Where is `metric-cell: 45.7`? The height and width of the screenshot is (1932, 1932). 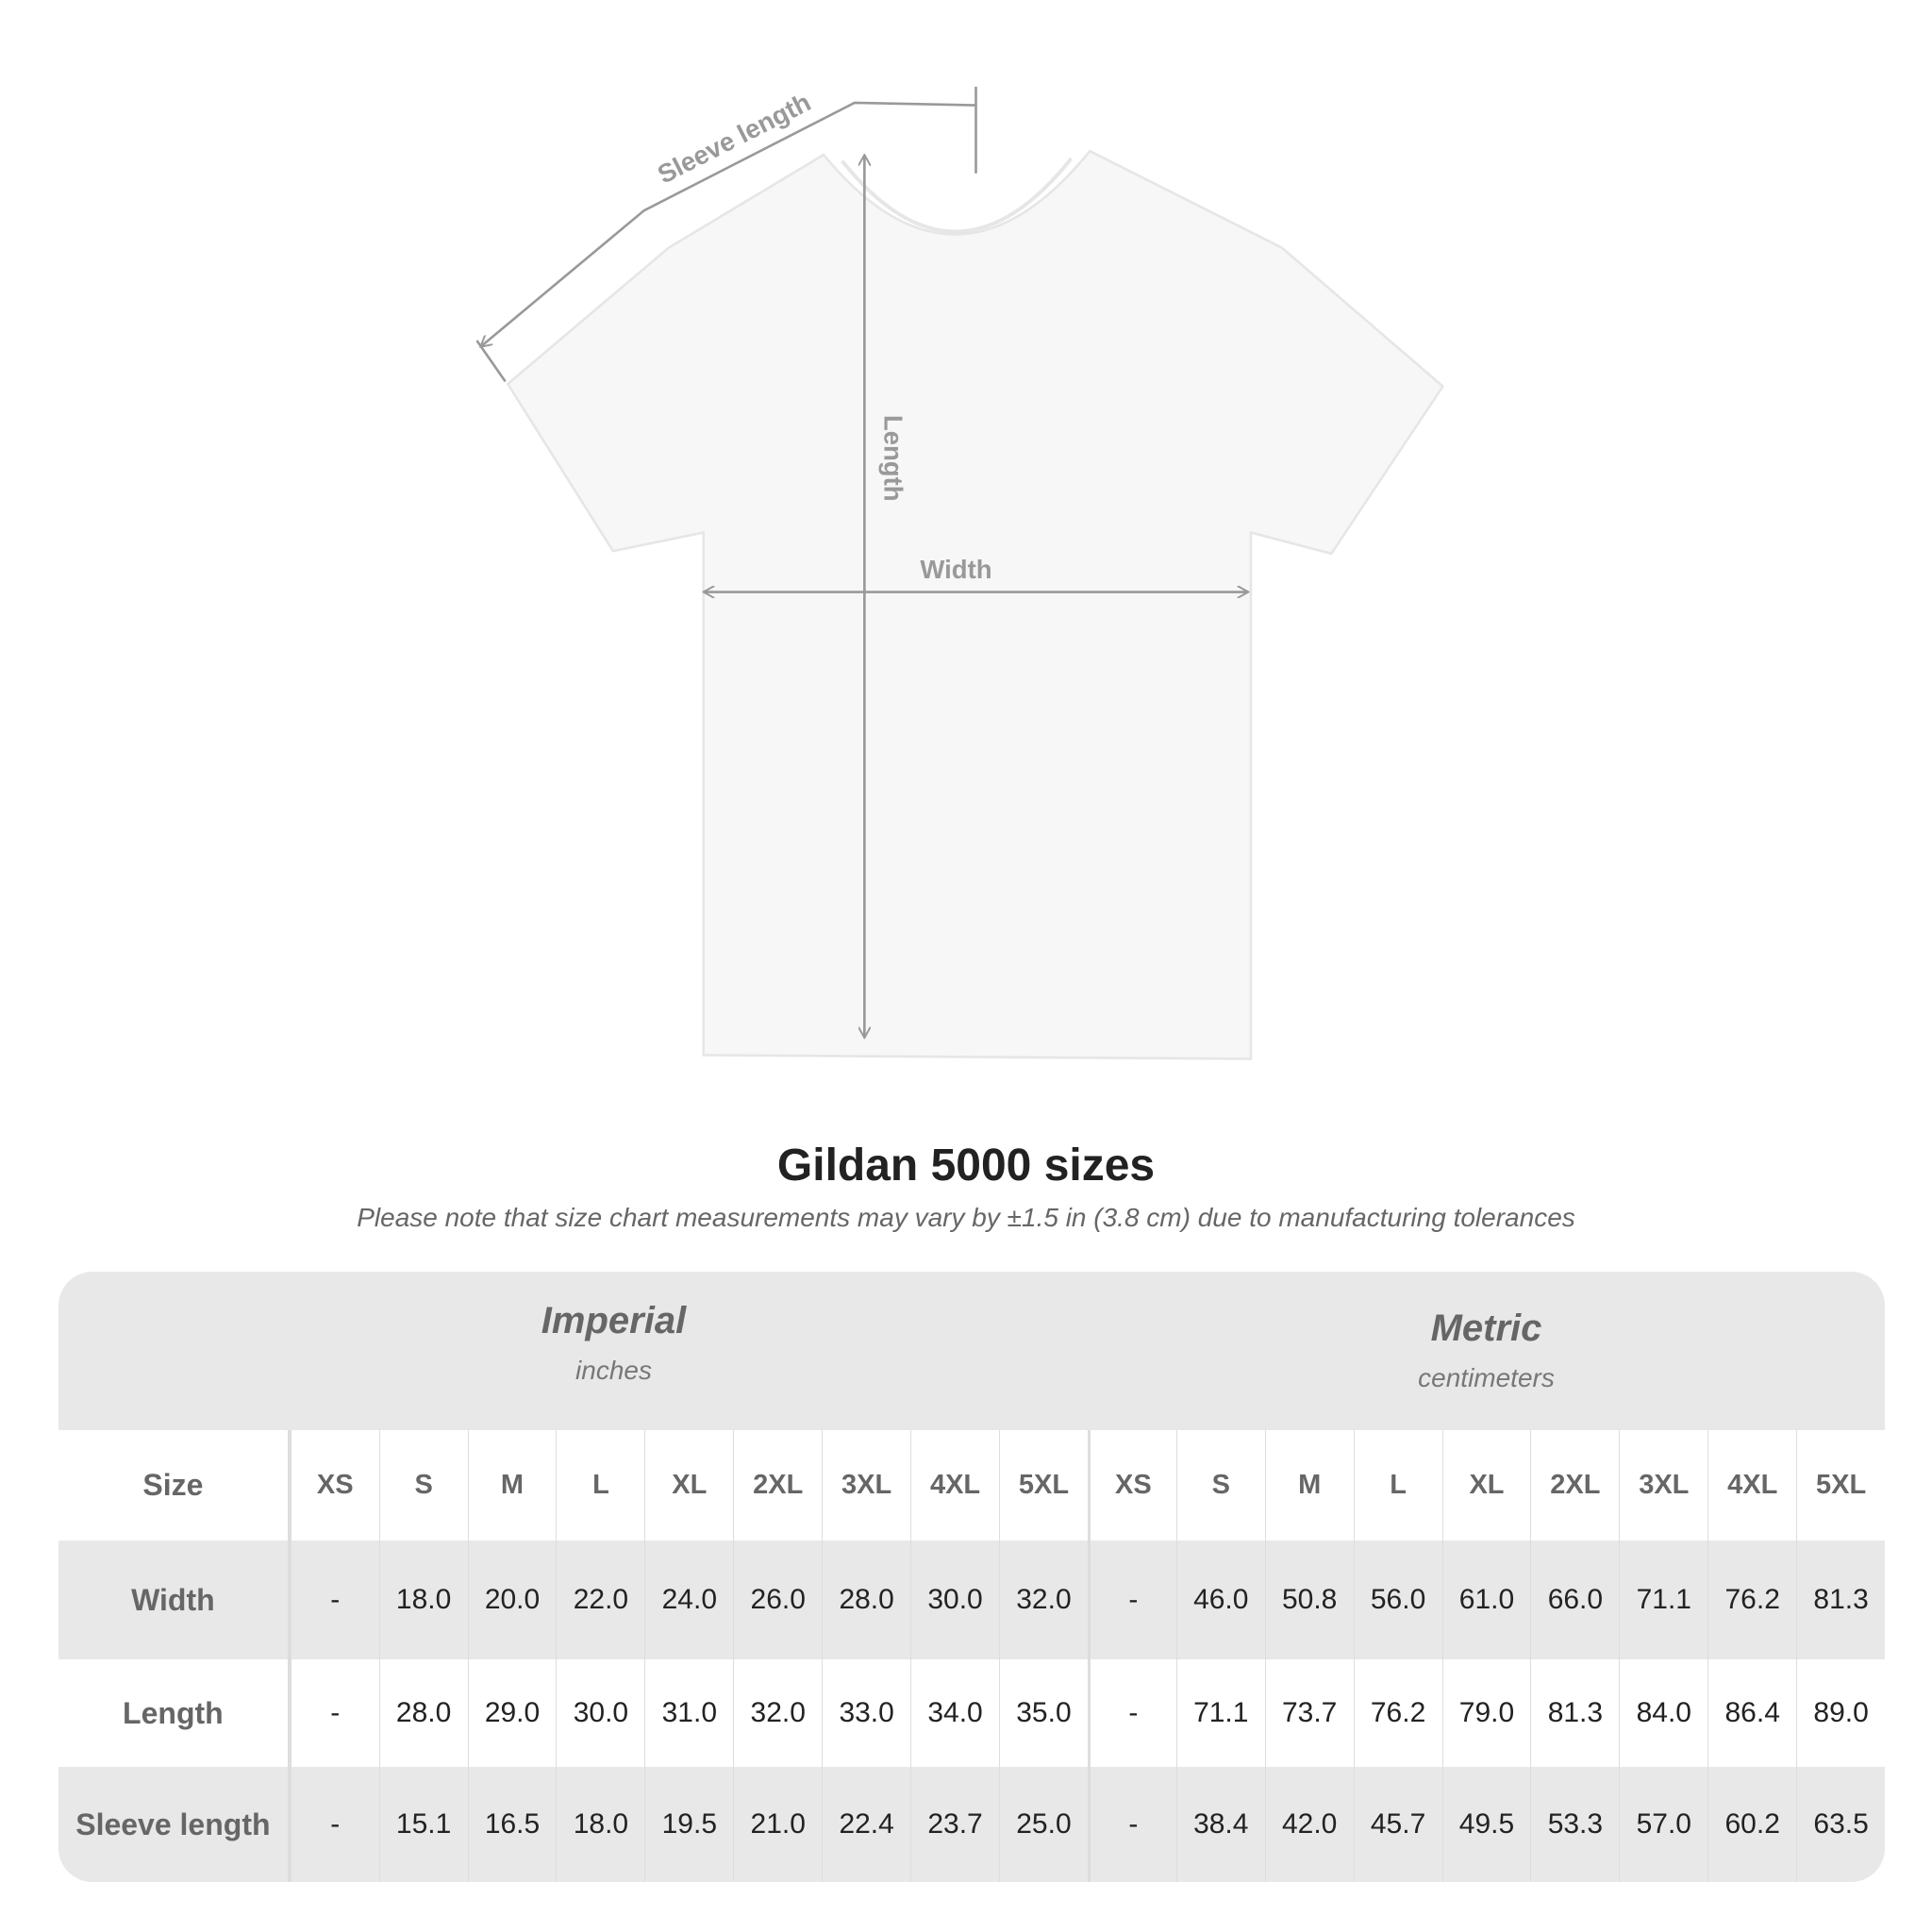
metric-cell: 45.7 is located at coordinates (1397, 1824).